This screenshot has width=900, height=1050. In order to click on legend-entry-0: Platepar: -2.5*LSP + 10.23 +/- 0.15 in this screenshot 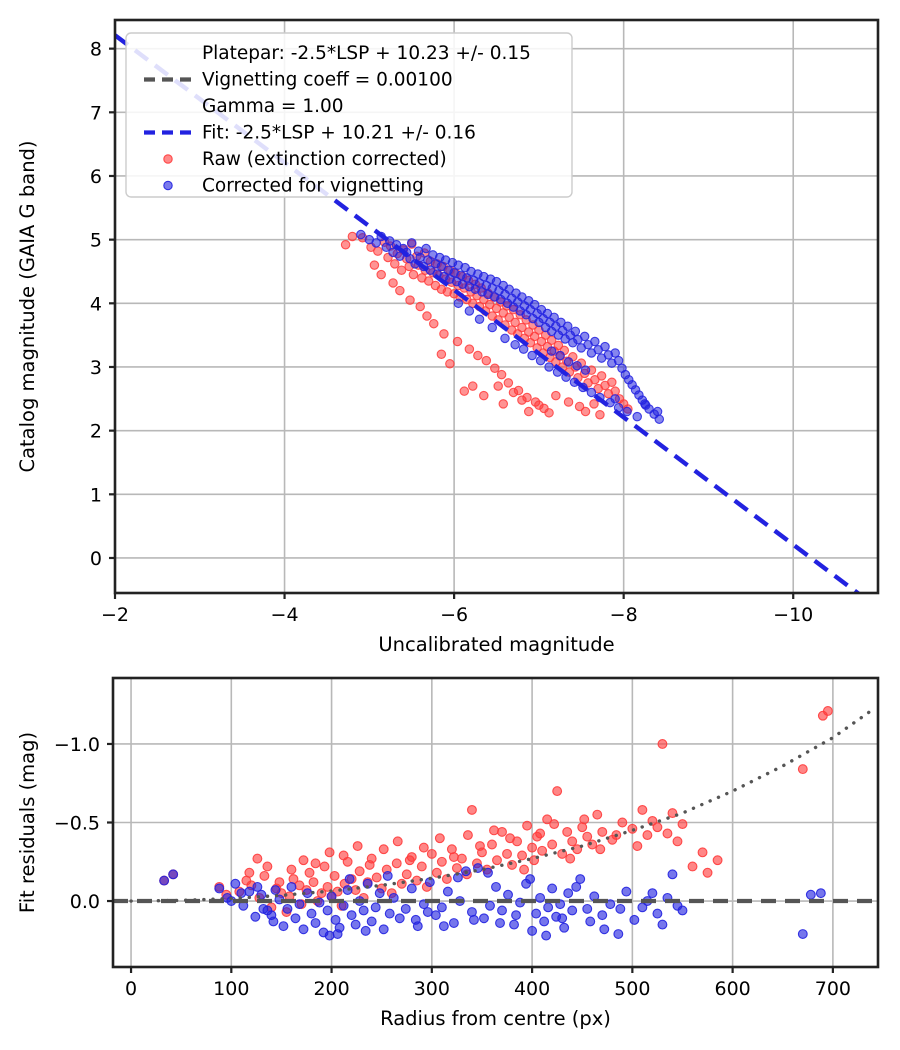, I will do `click(366, 53)`.